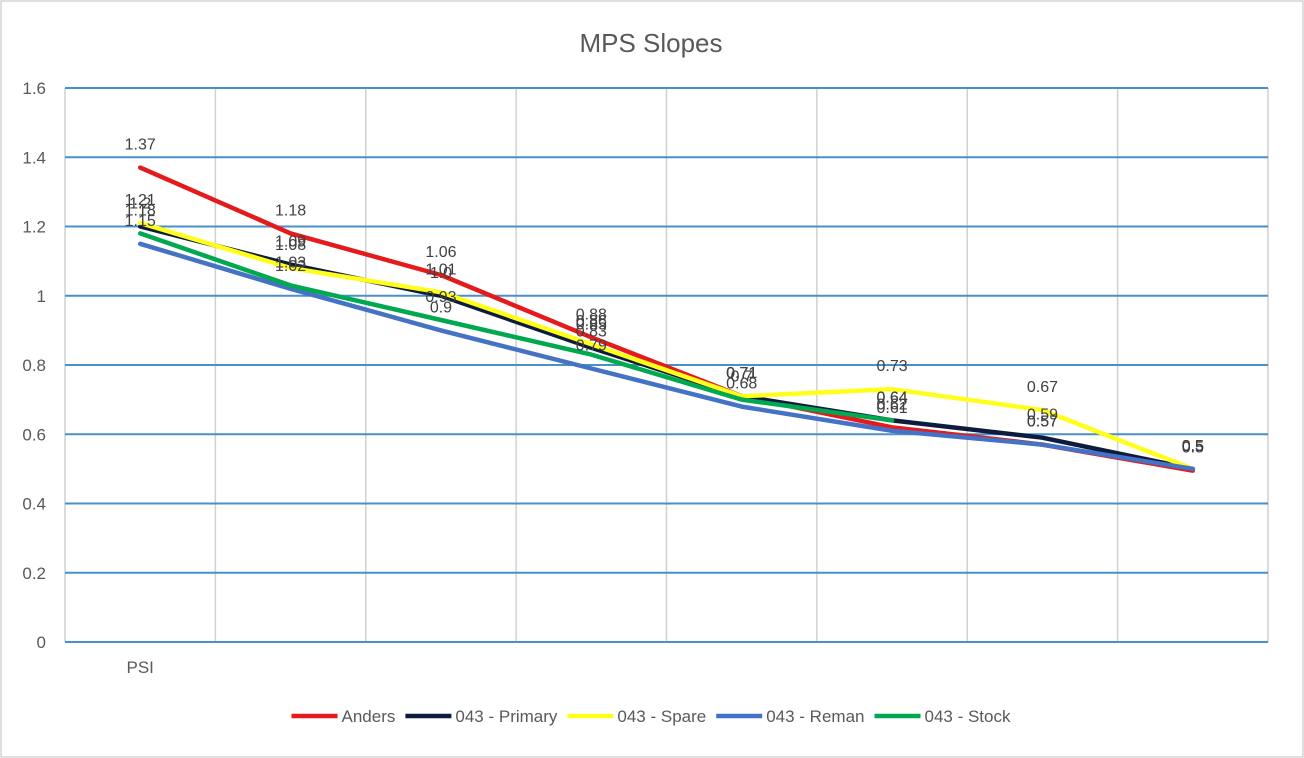  Describe the element at coordinates (591, 314) in the screenshot. I see `data-label: 0.88` at that location.